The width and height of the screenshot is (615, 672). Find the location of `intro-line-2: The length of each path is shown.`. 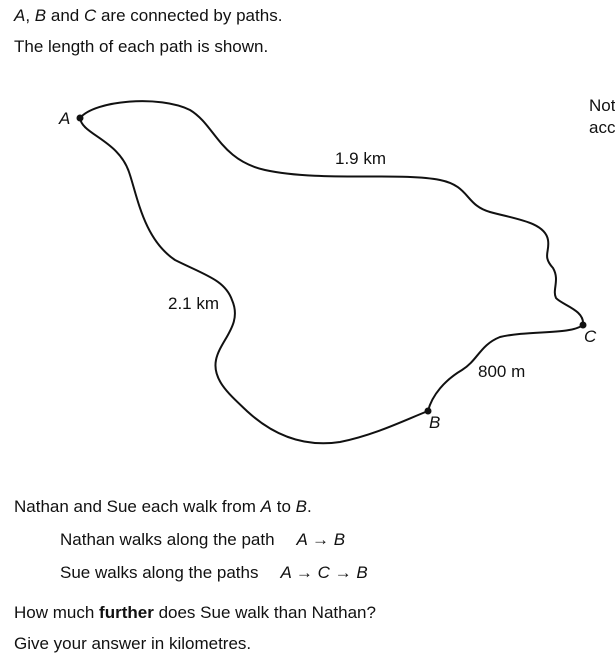

intro-line-2: The length of each path is shown. is located at coordinates (141, 46).